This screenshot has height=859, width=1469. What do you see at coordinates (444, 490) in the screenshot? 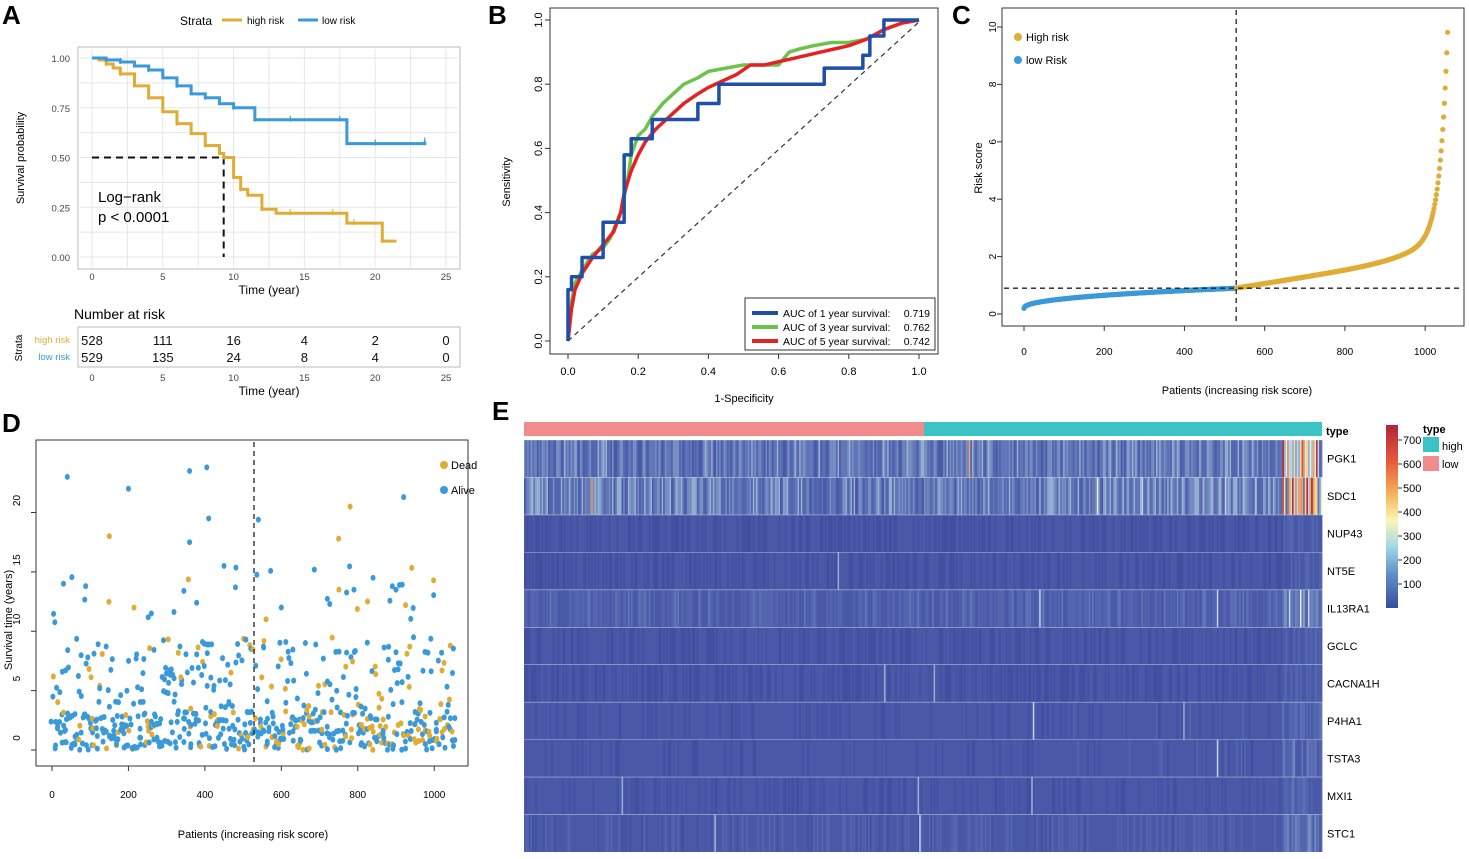
I see `legend-alive-dot` at bounding box center [444, 490].